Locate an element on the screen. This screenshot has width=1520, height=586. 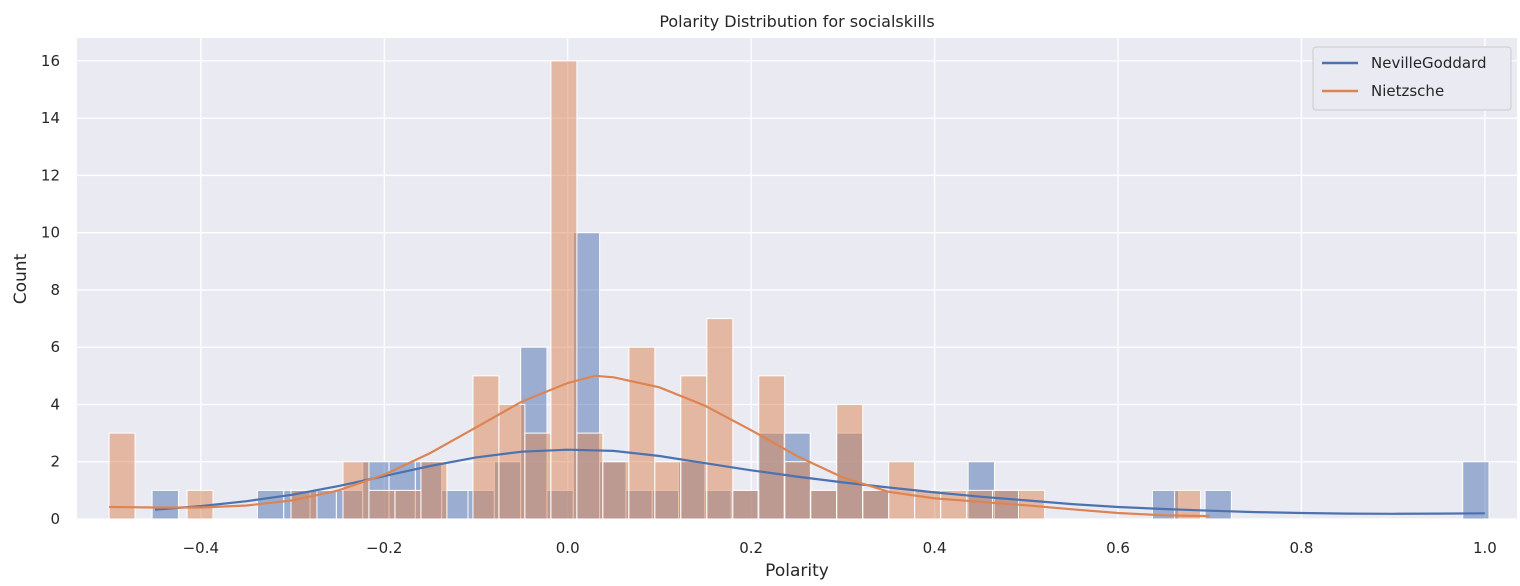
y-tick-label: 10 is located at coordinates (50, 233).